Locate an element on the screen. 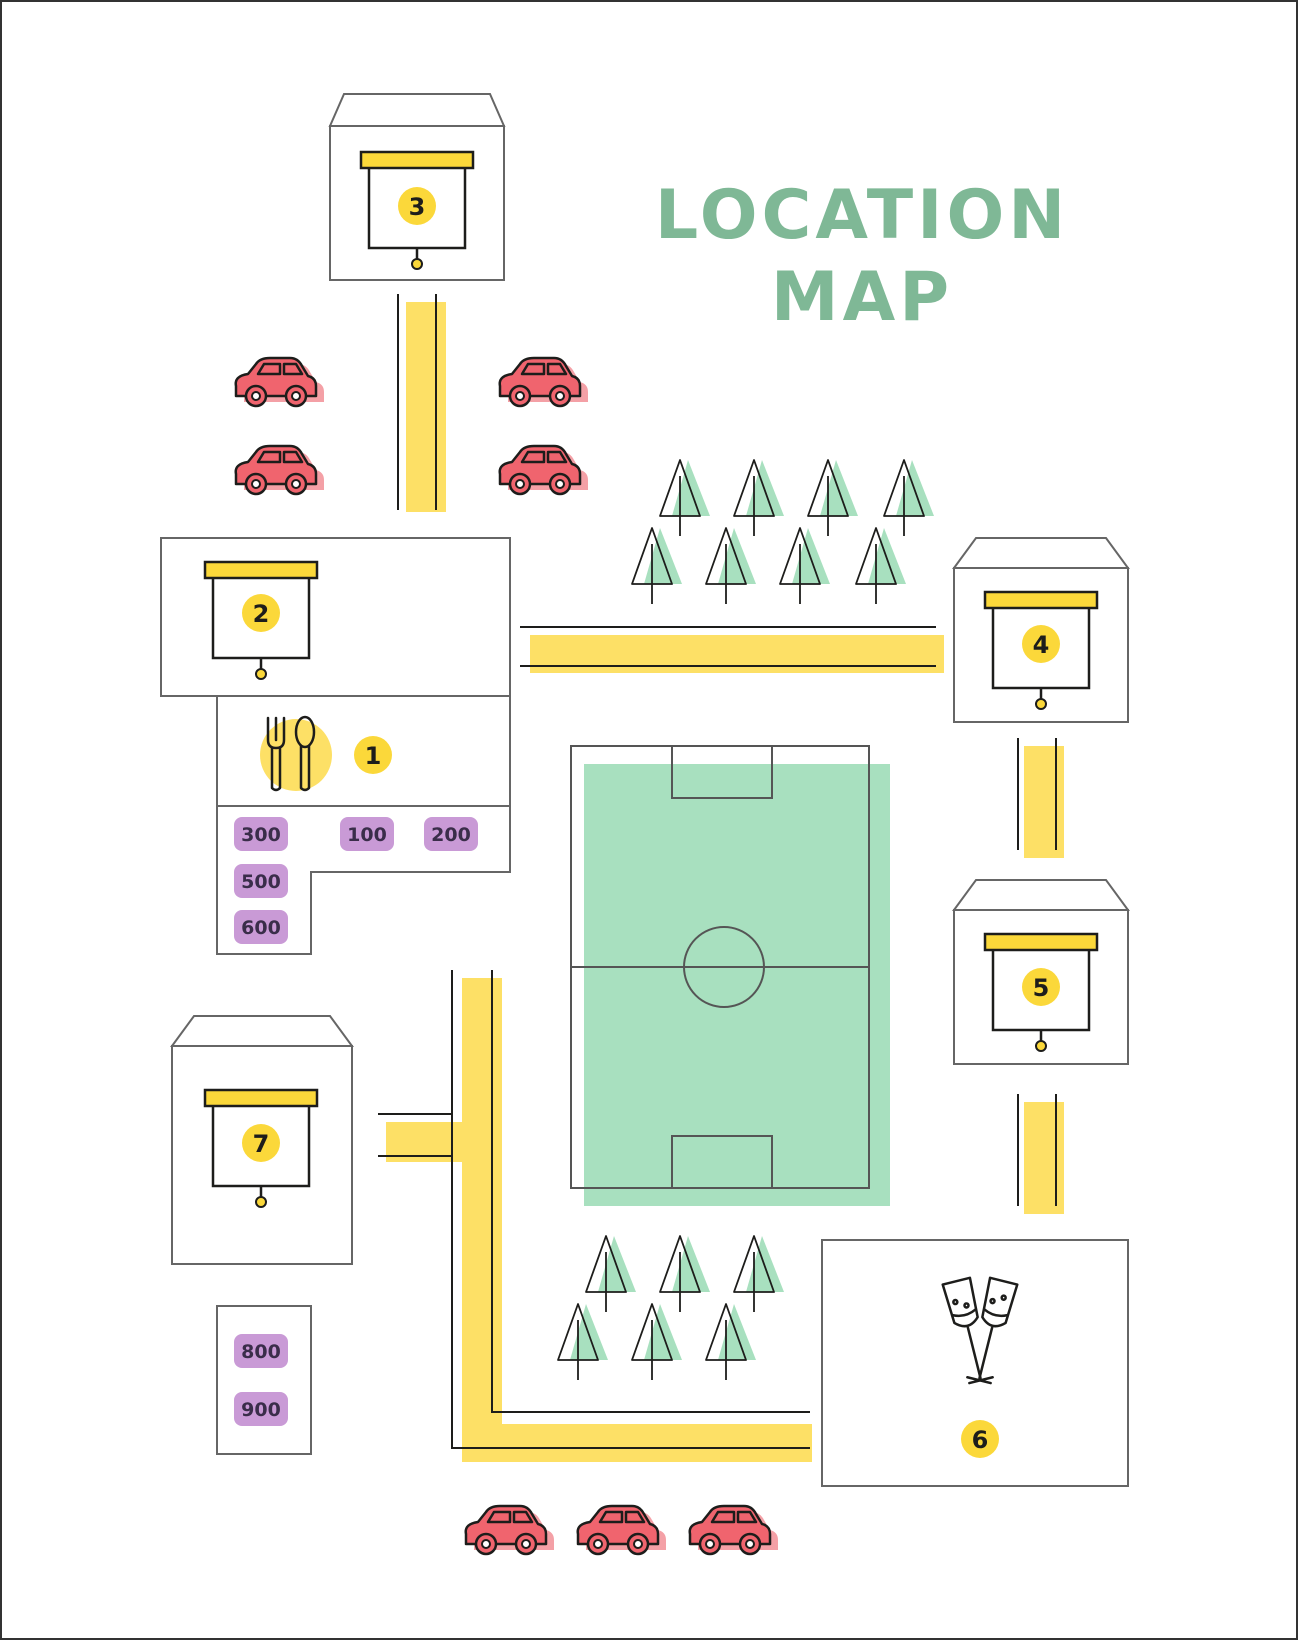 The image size is (1298, 1640). svg-text: 800 is located at coordinates (261, 1352).